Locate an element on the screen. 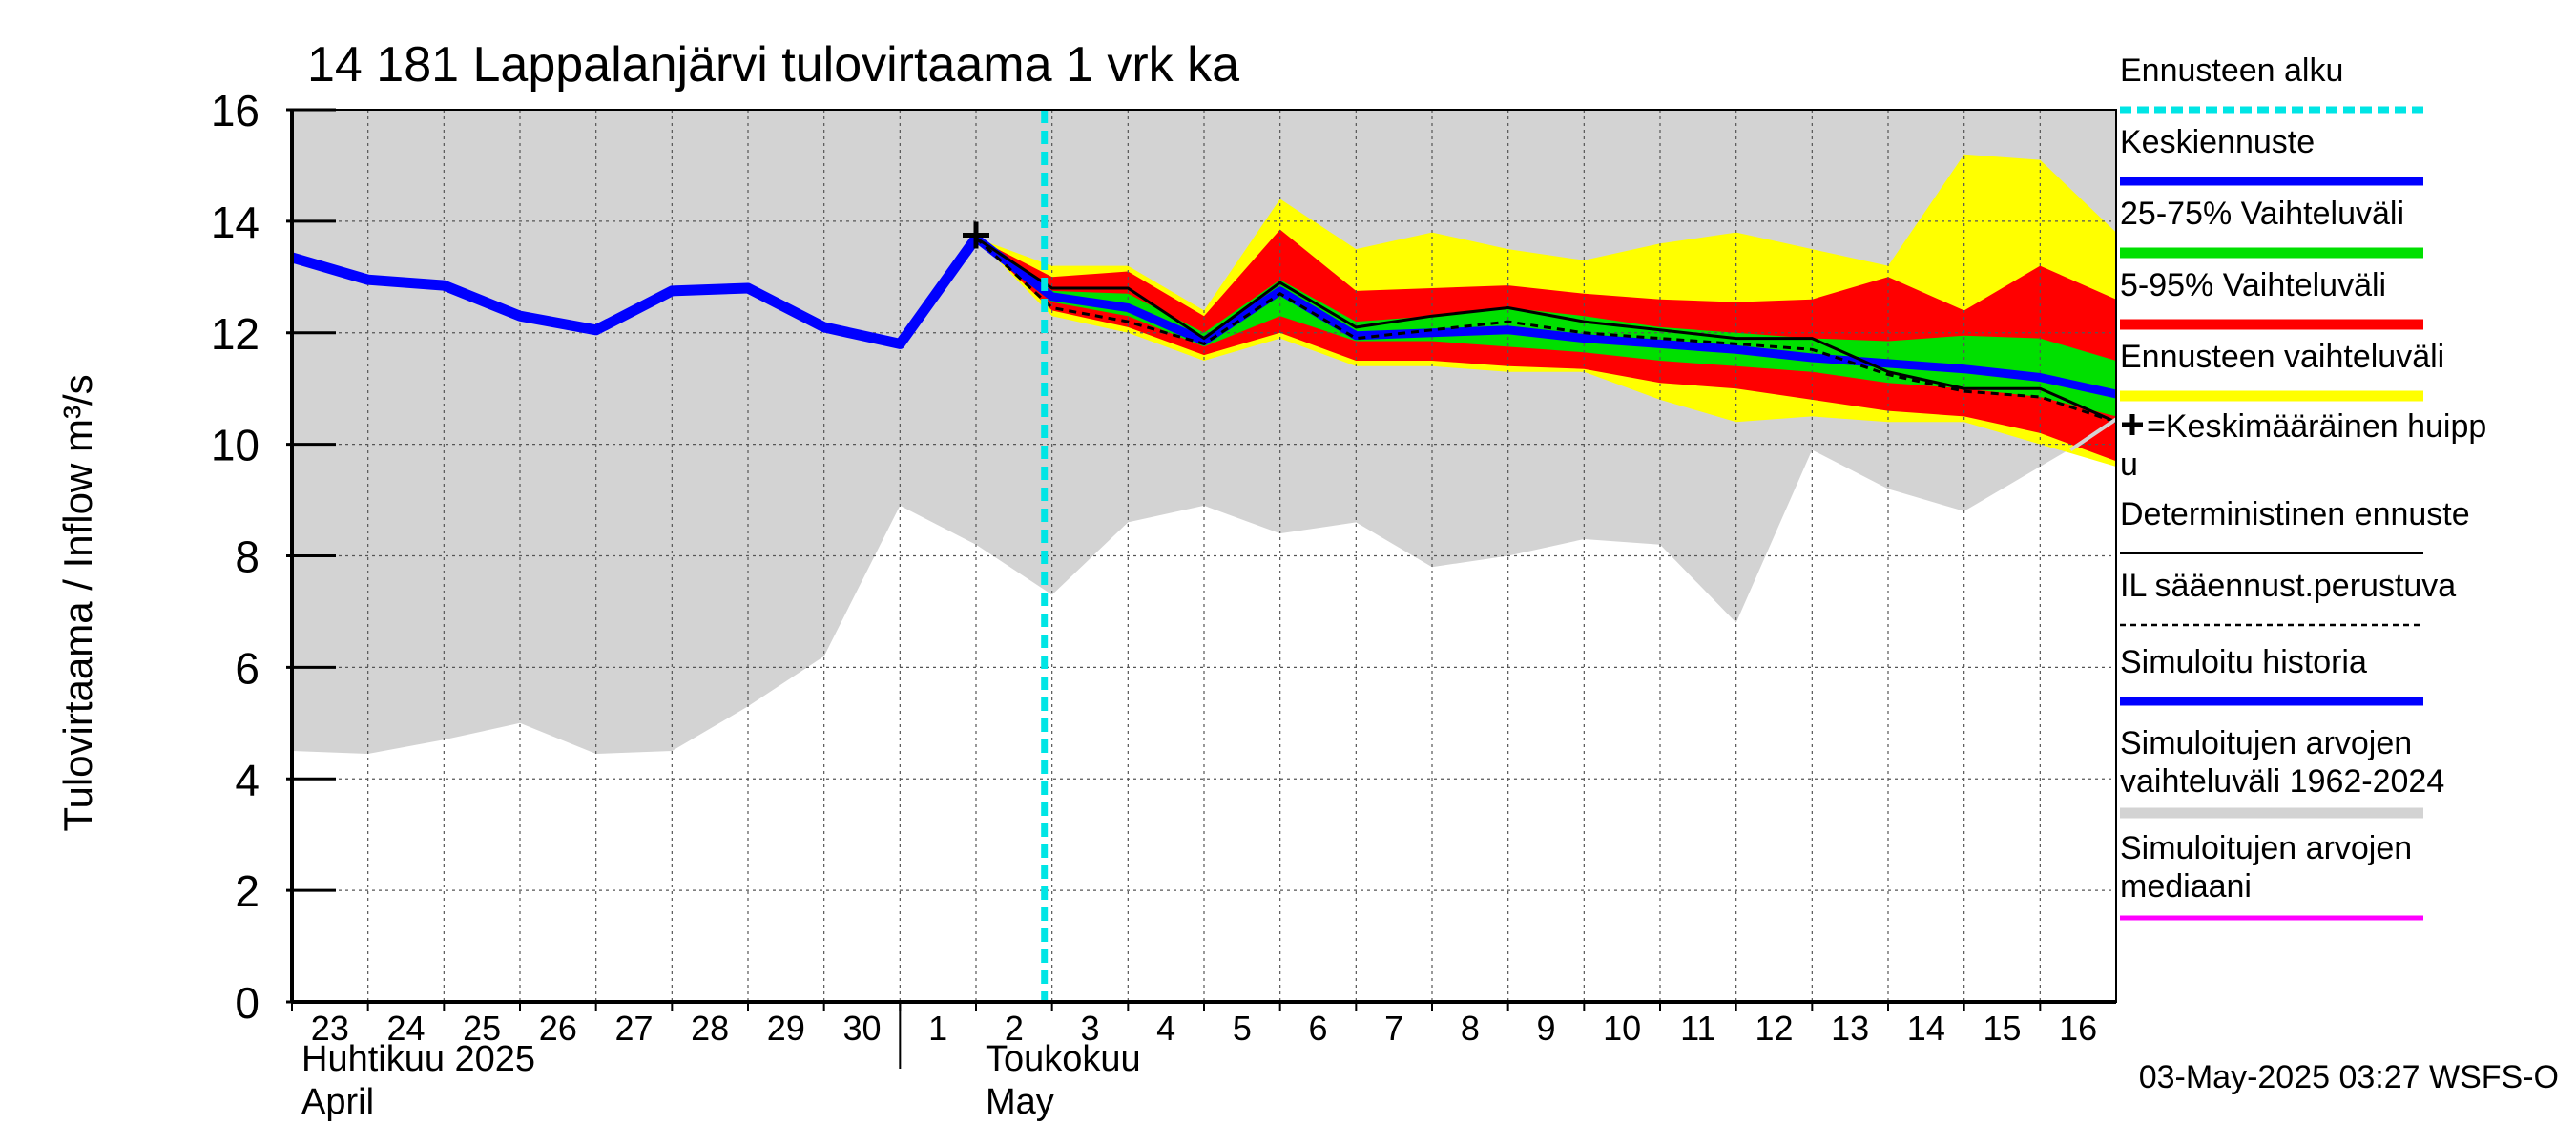  y-tick-label: 6 is located at coordinates (247, 668).